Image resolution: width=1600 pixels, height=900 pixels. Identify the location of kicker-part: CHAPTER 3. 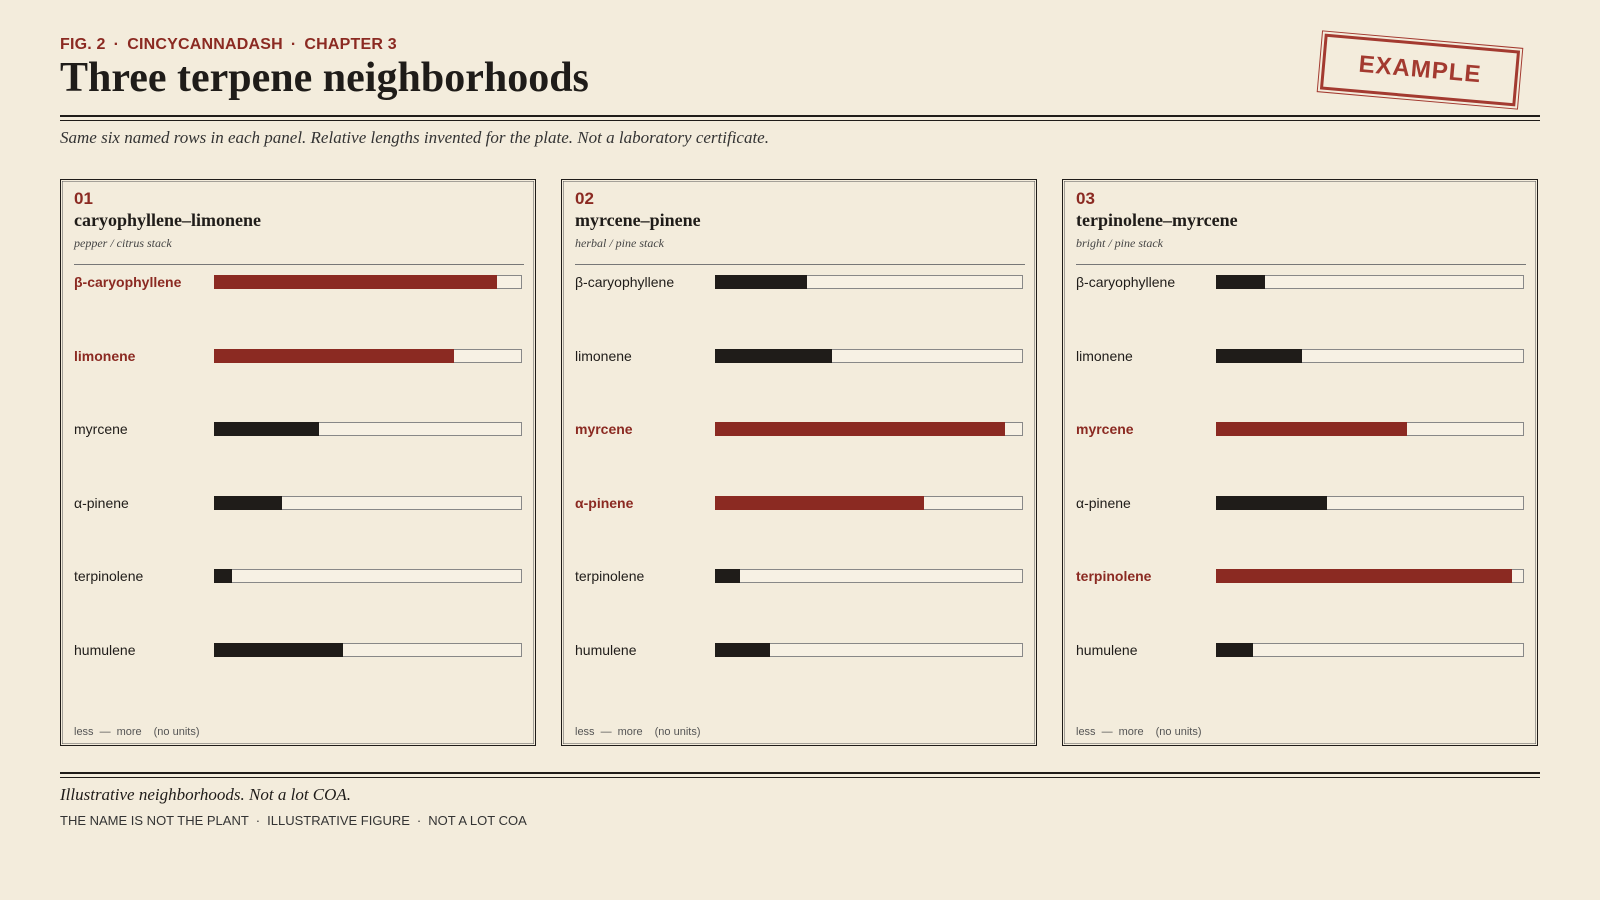
(350, 44).